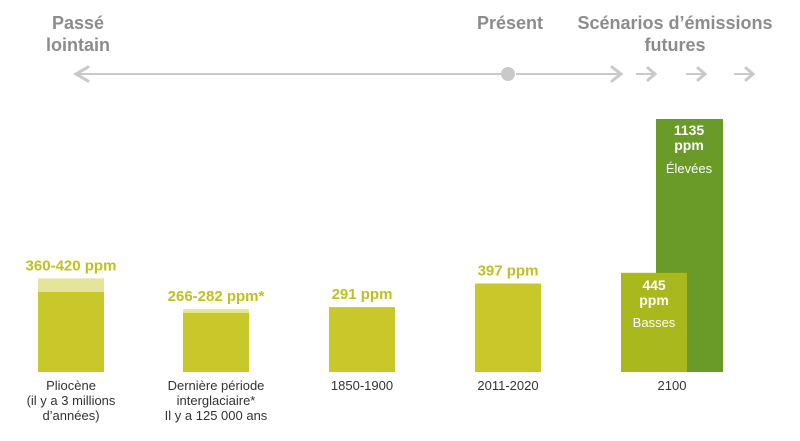 The height and width of the screenshot is (441, 800). Describe the element at coordinates (508, 74) in the screenshot. I see `timeline-present-dot` at that location.